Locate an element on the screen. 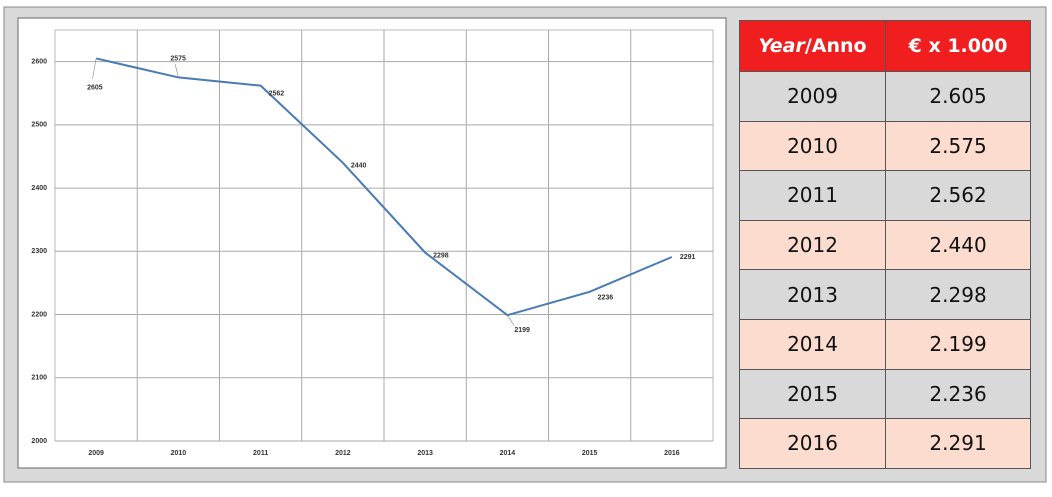  table-row: 2016 2.291 is located at coordinates (884, 443).